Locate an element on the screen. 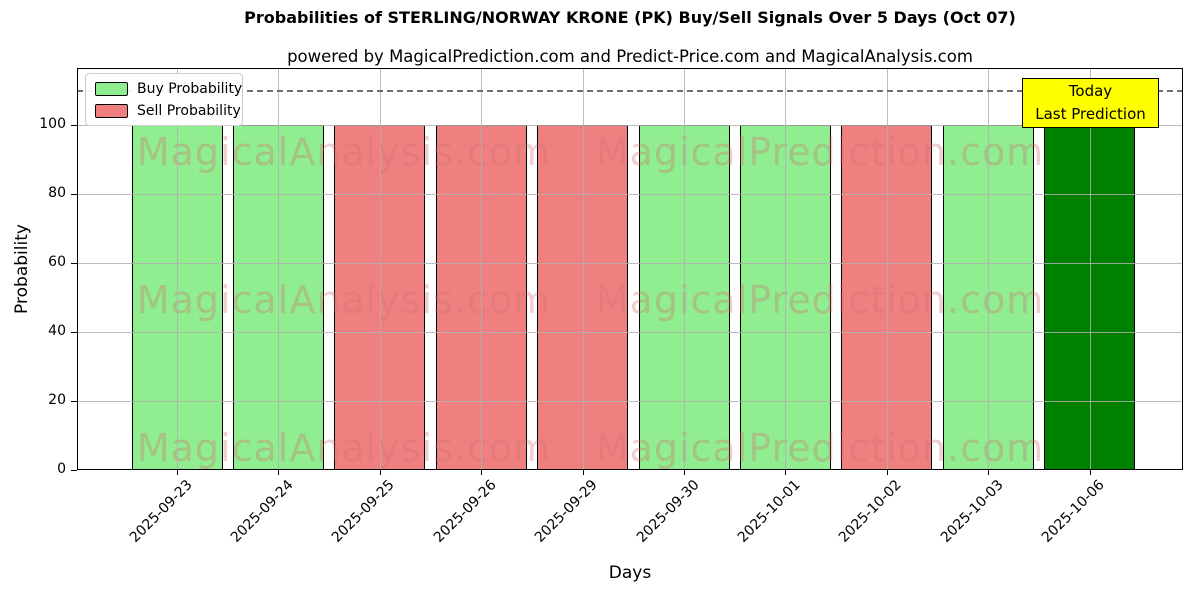 Image resolution: width=1200 pixels, height=600 pixels. x-tick-label: 2025-09-29 is located at coordinates (566, 511).